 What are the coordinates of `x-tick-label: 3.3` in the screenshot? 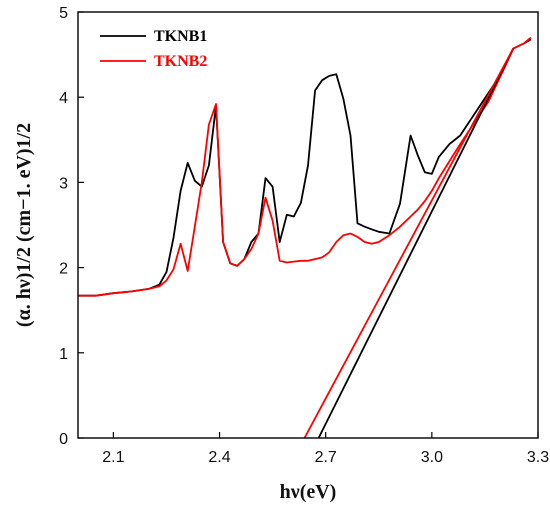 It's located at (538, 457).